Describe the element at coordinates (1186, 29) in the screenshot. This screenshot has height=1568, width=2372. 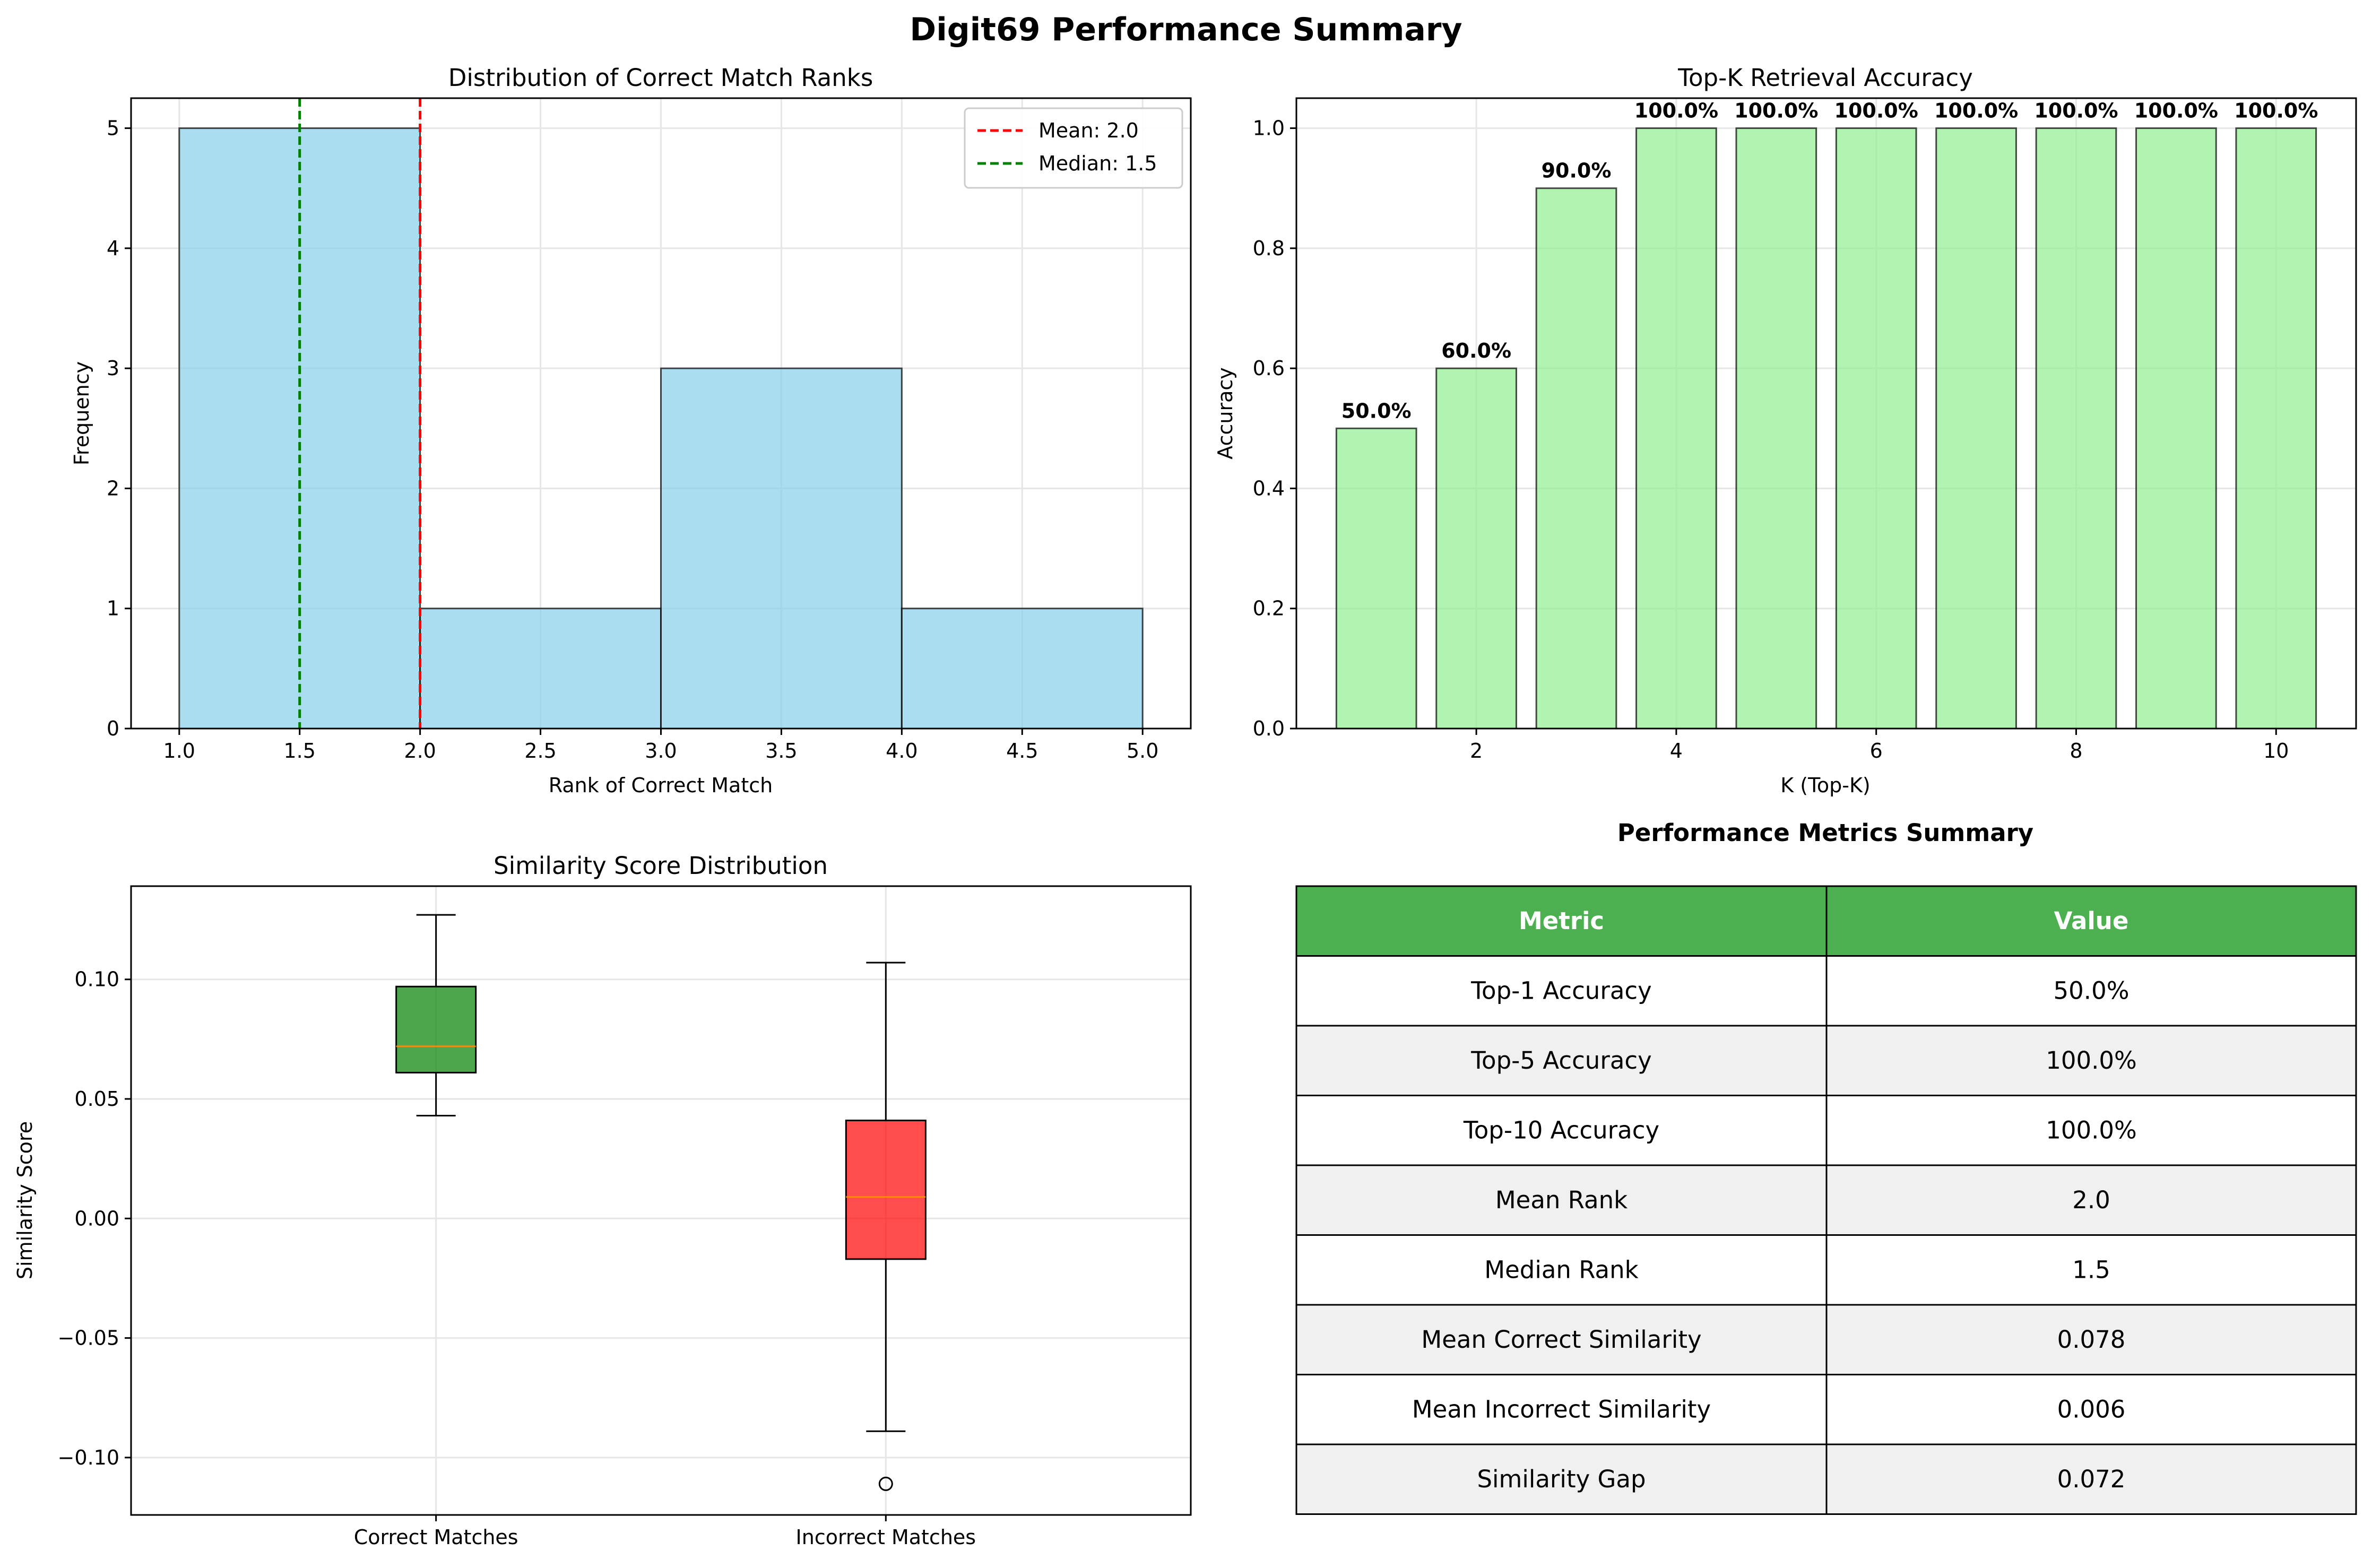
I see `figure-title: Digit69 Performance Summary` at that location.